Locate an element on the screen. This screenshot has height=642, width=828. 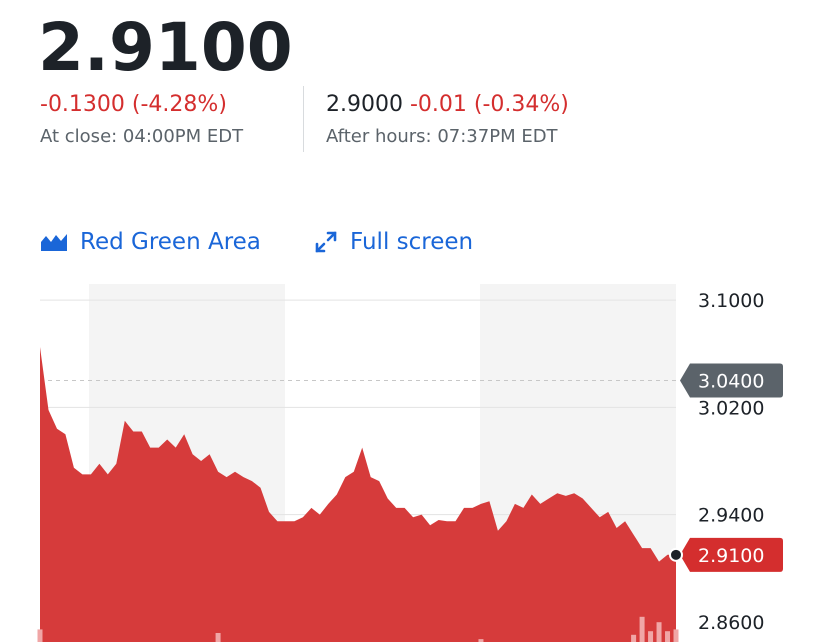
after-hours-change: -0.01 (-0.34%) is located at coordinates (489, 104).